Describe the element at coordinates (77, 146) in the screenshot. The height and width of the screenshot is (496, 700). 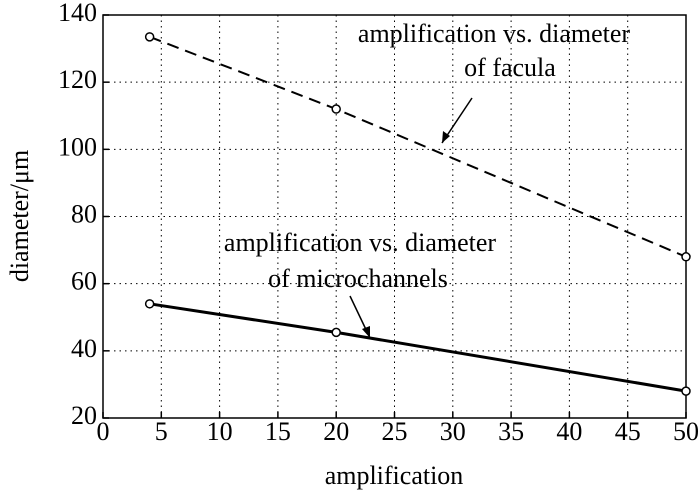
I see `y-tick-label: 100` at that location.